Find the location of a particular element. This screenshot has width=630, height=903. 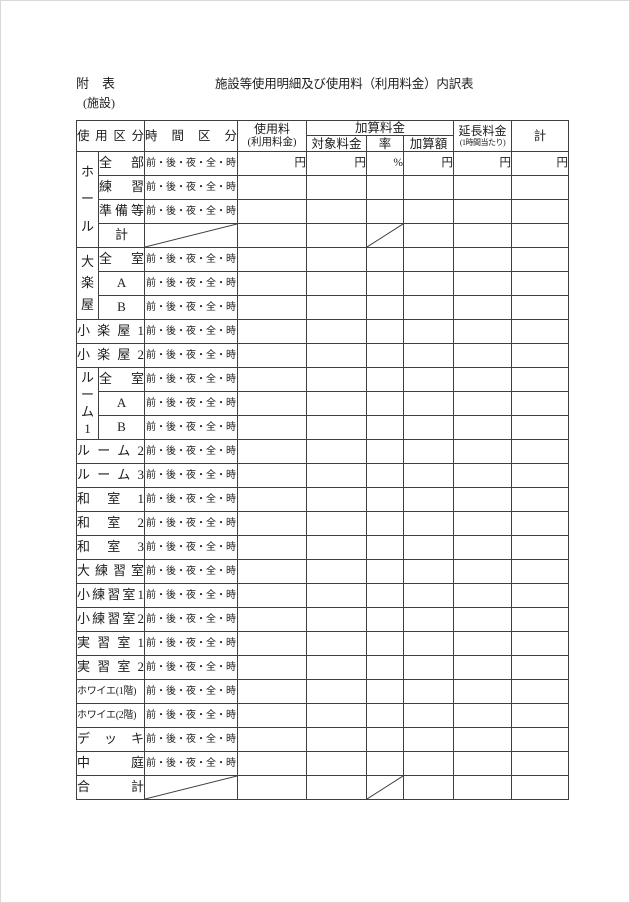

usage-name-cell: ルーム2 is located at coordinates (110, 452).